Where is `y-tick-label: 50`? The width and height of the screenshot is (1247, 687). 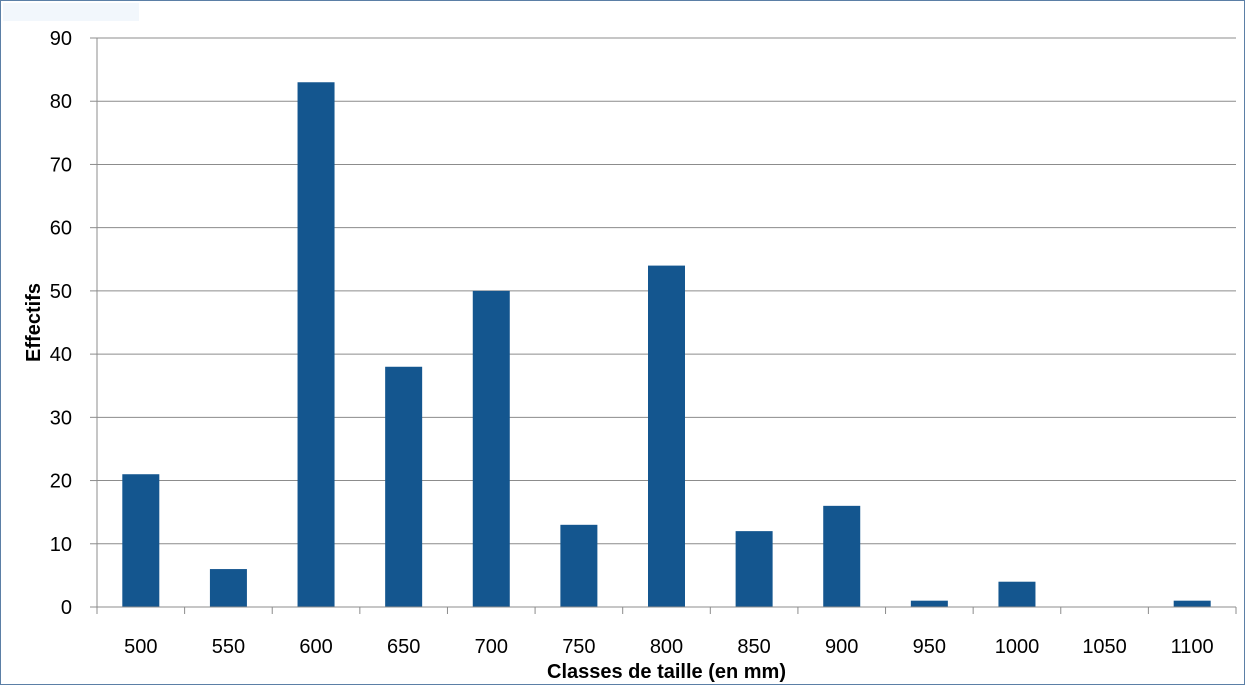
y-tick-label: 50 is located at coordinates (61, 292).